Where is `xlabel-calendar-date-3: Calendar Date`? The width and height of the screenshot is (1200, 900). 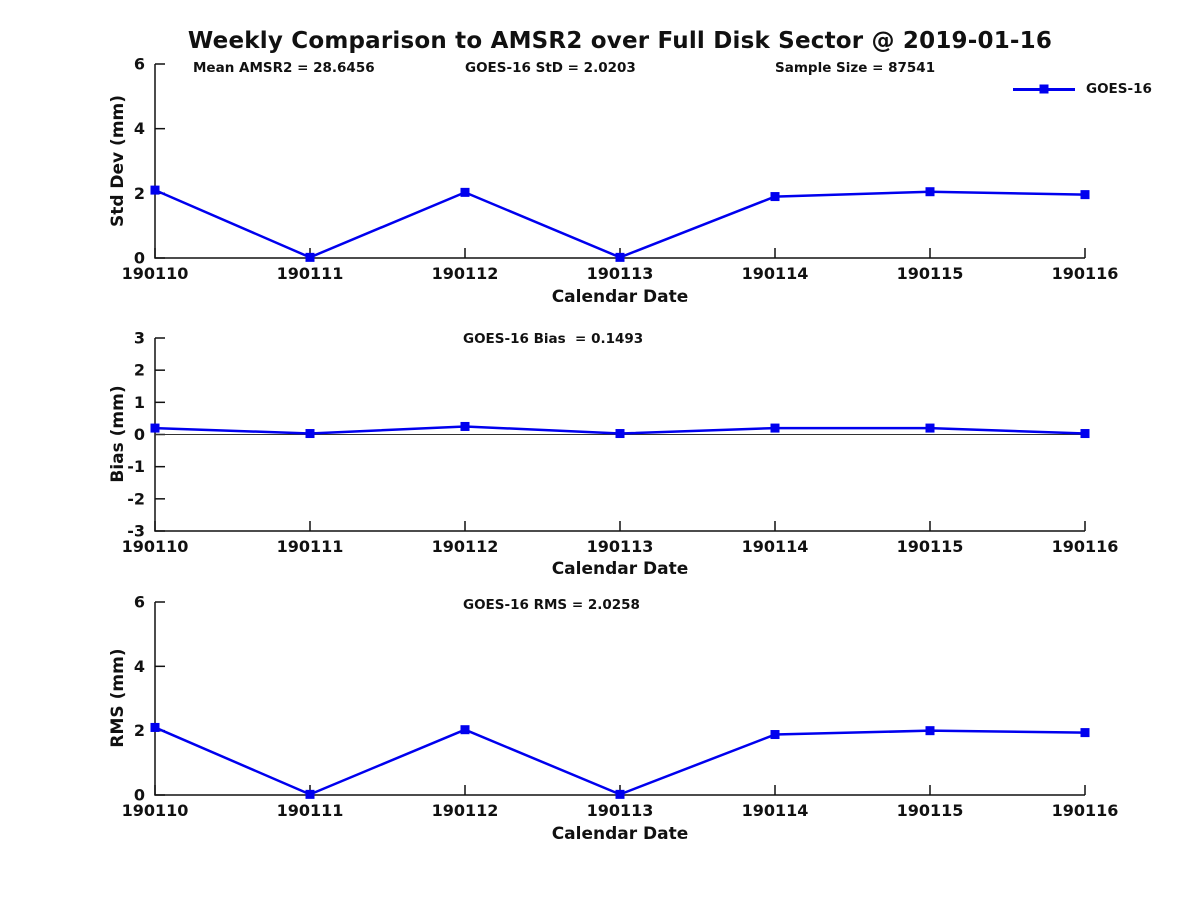 xlabel-calendar-date-3: Calendar Date is located at coordinates (620, 834).